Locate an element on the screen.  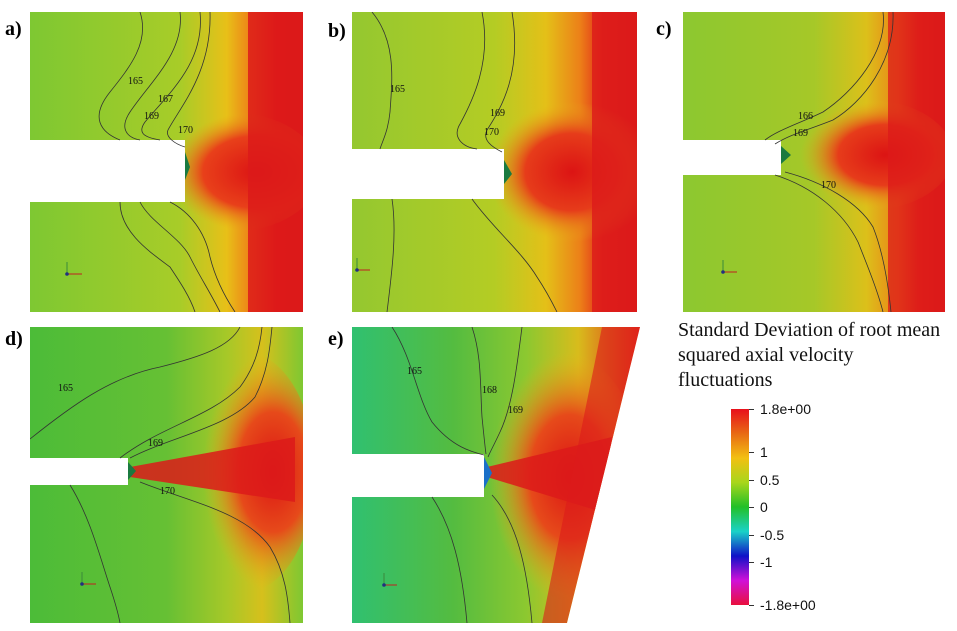
panel-label-e: e) is located at coordinates (336, 339).